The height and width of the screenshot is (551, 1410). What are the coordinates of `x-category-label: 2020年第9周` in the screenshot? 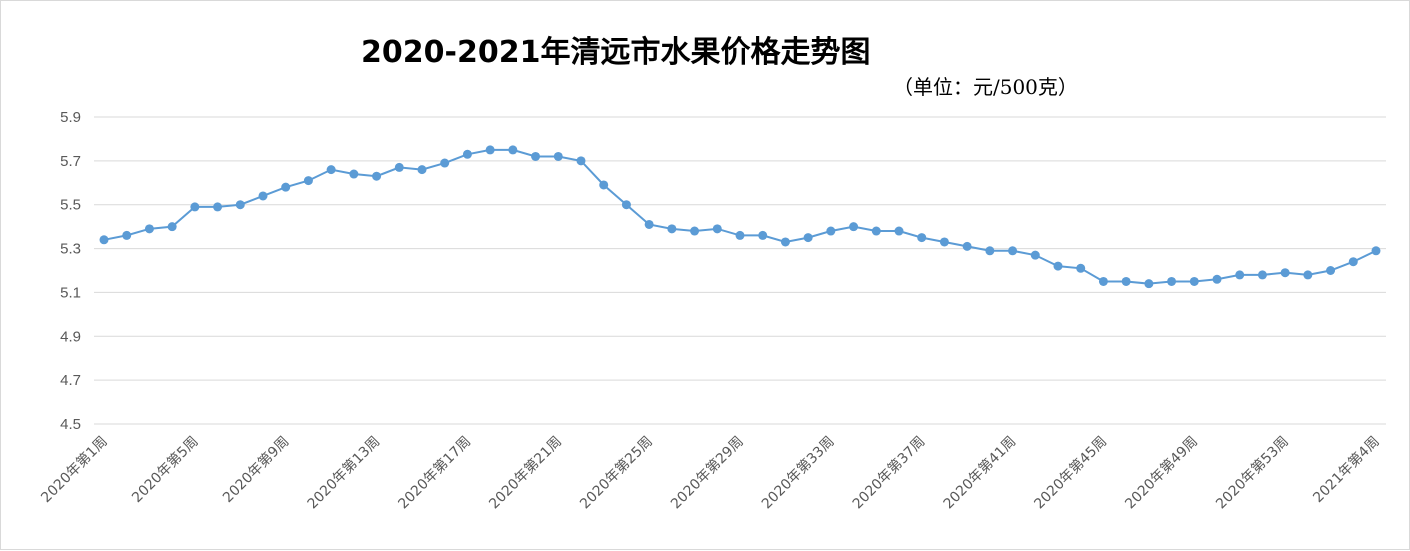 It's located at (255, 469).